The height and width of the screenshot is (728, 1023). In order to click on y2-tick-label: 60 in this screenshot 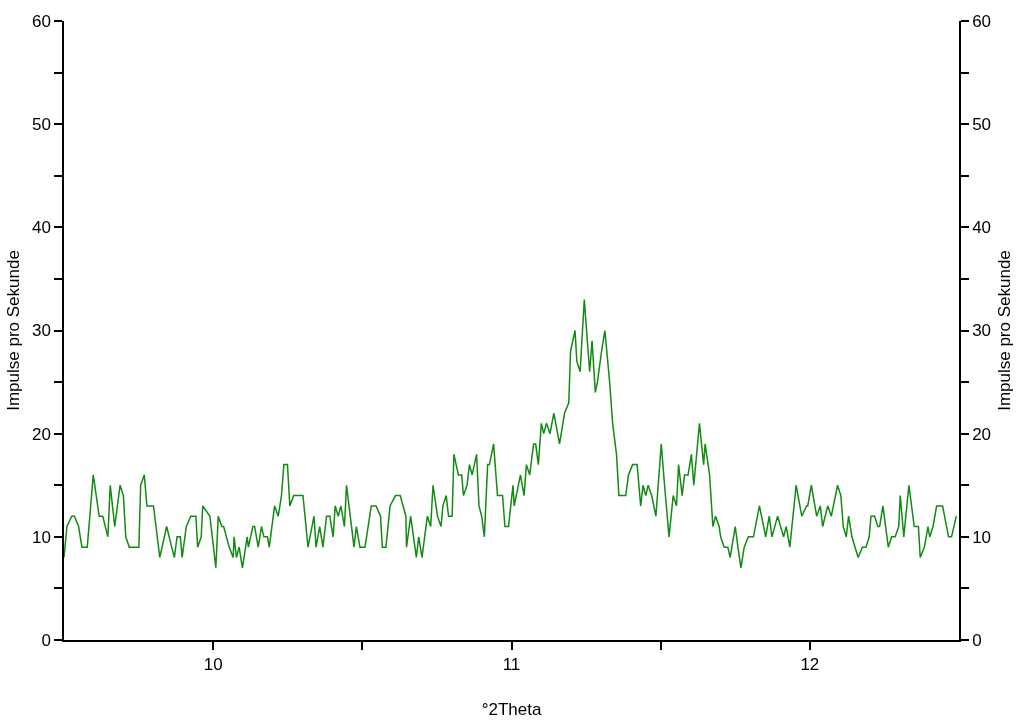, I will do `click(982, 21)`.